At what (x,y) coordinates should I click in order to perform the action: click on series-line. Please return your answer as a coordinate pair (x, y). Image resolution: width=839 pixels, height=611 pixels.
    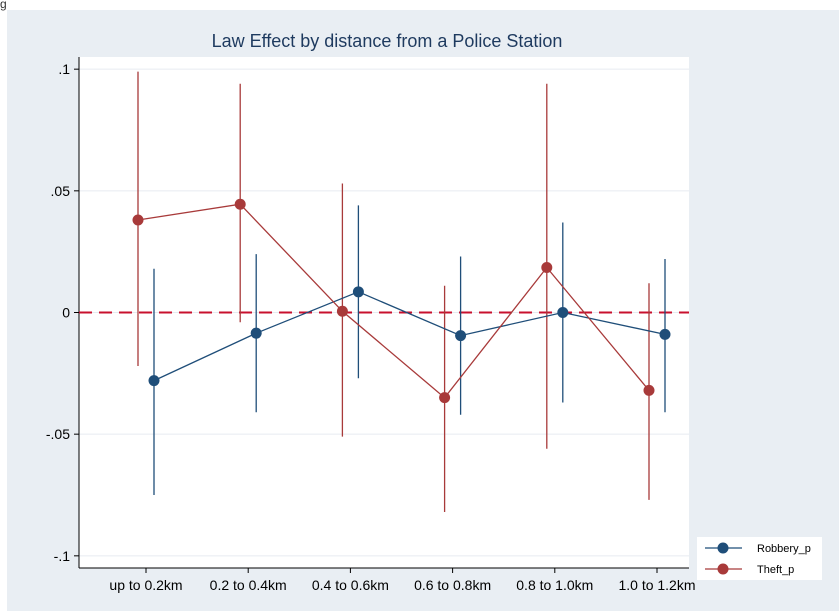
    Looking at the image, I should click on (409, 336).